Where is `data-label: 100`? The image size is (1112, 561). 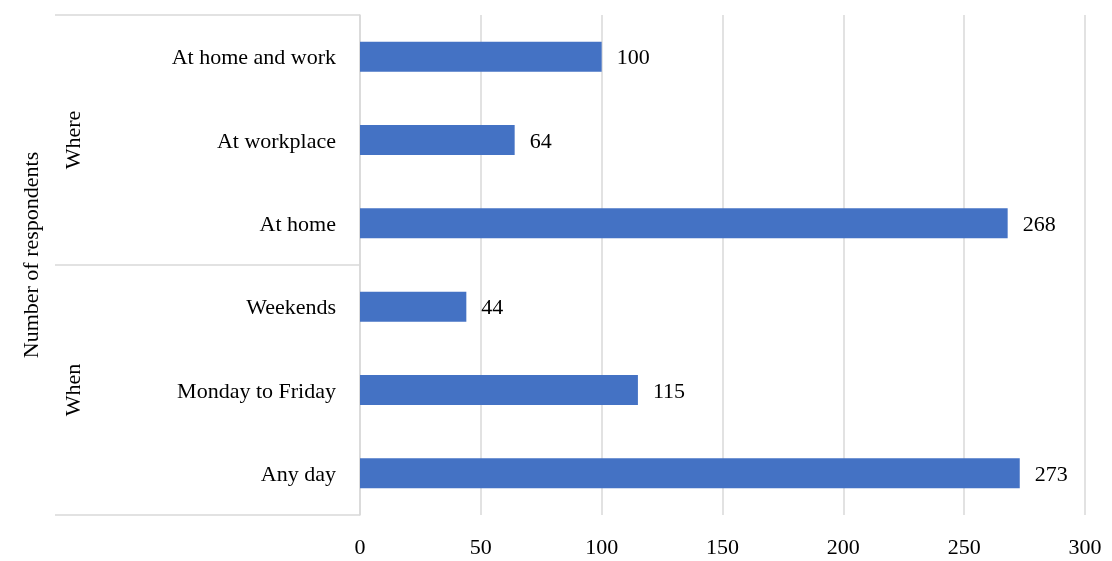
data-label: 100 is located at coordinates (633, 57).